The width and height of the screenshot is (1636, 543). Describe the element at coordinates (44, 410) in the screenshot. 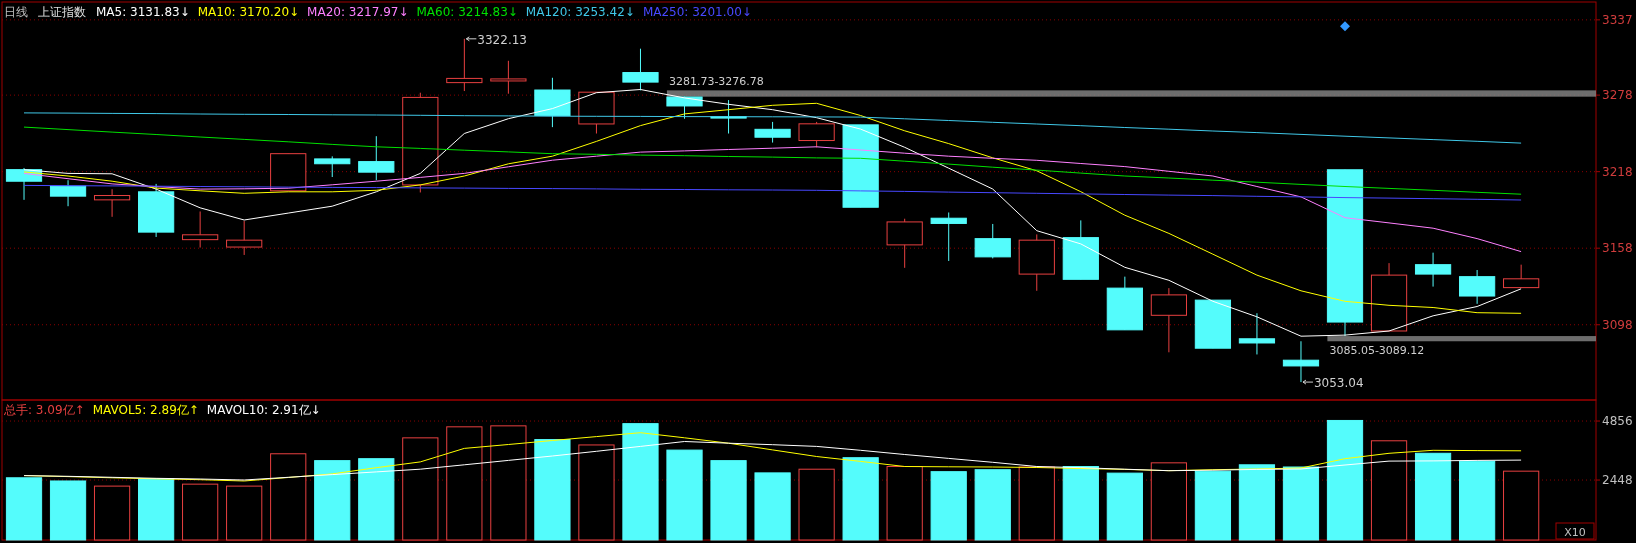

I see `legend: 总手: 3.09亿↑` at that location.